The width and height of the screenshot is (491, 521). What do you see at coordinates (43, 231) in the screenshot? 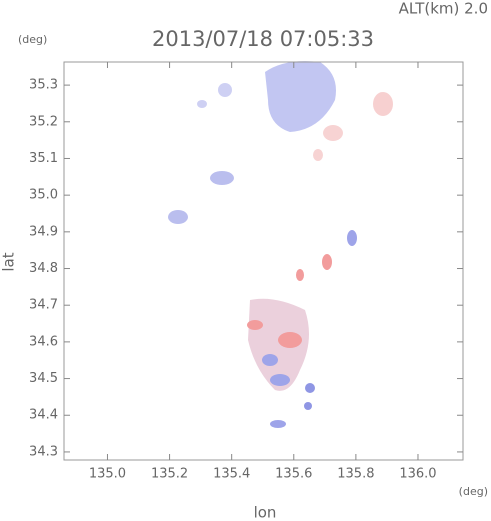
I see `y-tick-label: 34.9` at bounding box center [43, 231].